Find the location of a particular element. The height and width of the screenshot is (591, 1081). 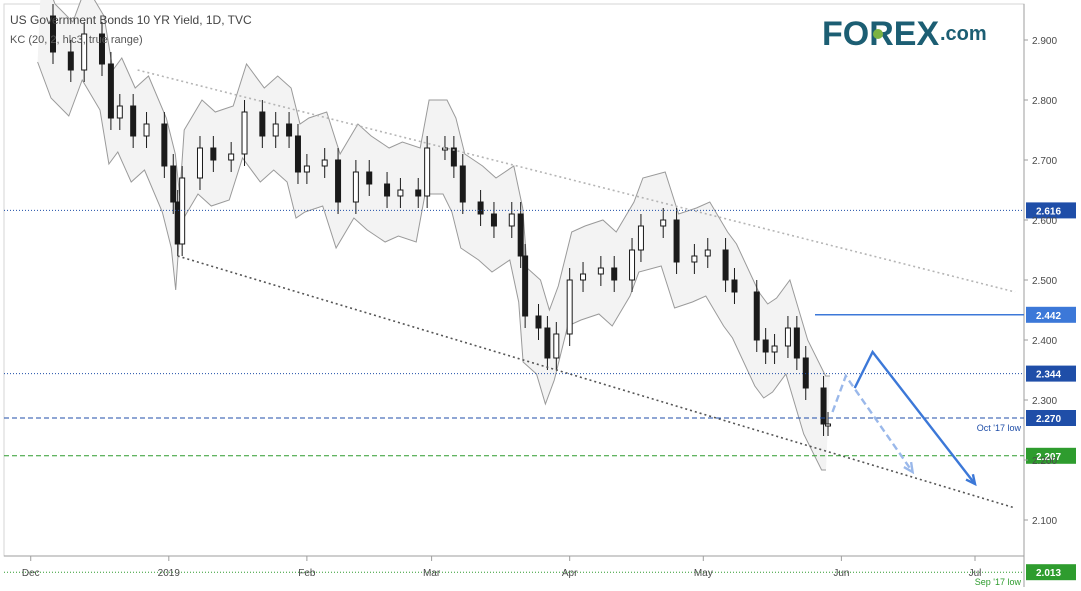

x-tick-label: 2019 is located at coordinates (169, 573).